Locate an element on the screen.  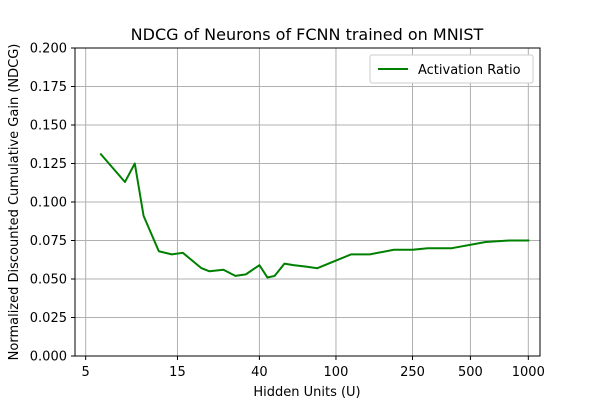
x-tick-label: 250 is located at coordinates (412, 372).